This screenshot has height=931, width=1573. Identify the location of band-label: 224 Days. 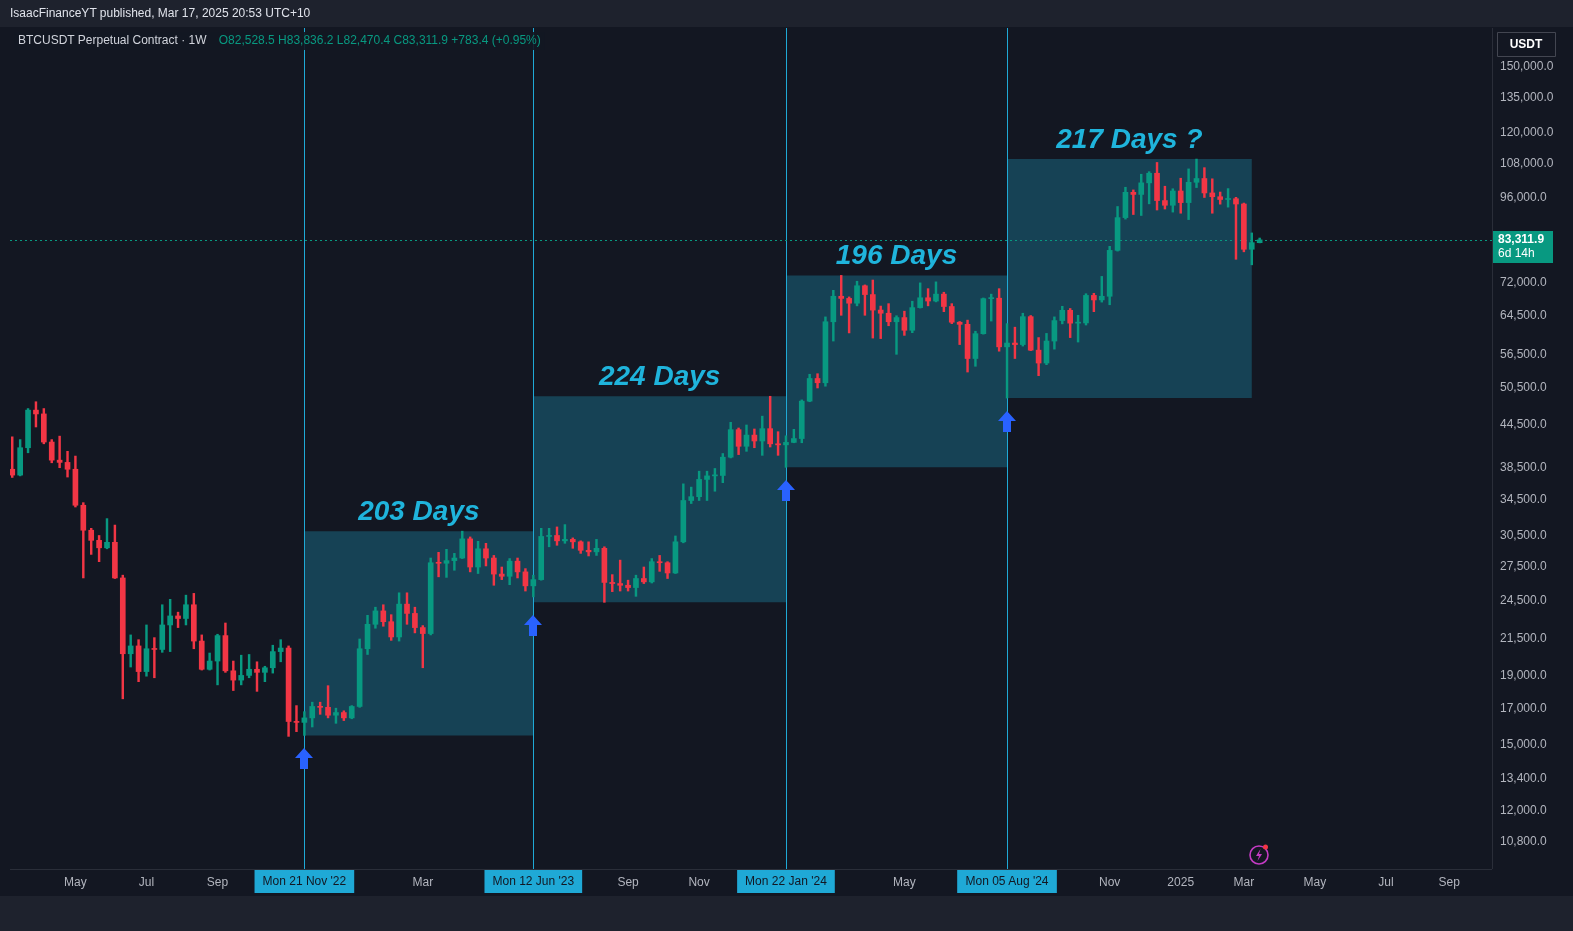
(659, 375).